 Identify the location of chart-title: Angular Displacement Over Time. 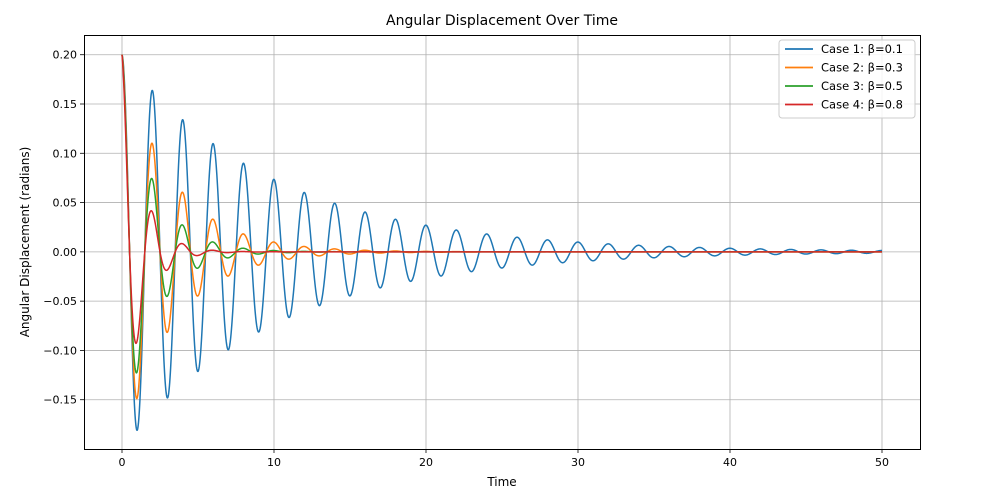
(502, 21).